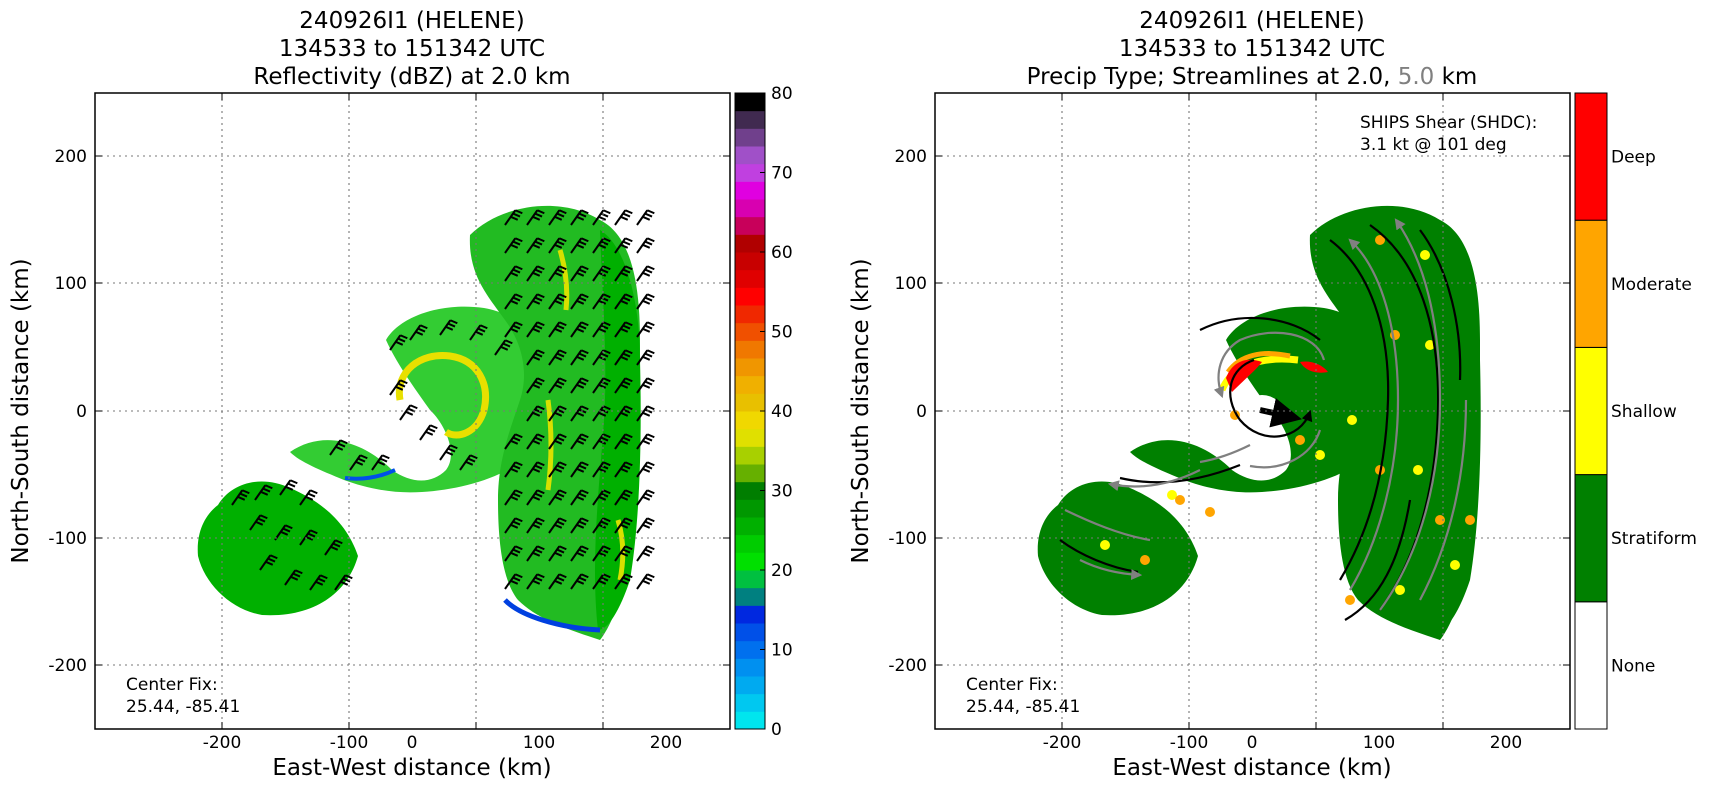 This screenshot has height=787, width=1717. What do you see at coordinates (782, 94) in the screenshot?
I see `colorbar-tick-label: 80` at bounding box center [782, 94].